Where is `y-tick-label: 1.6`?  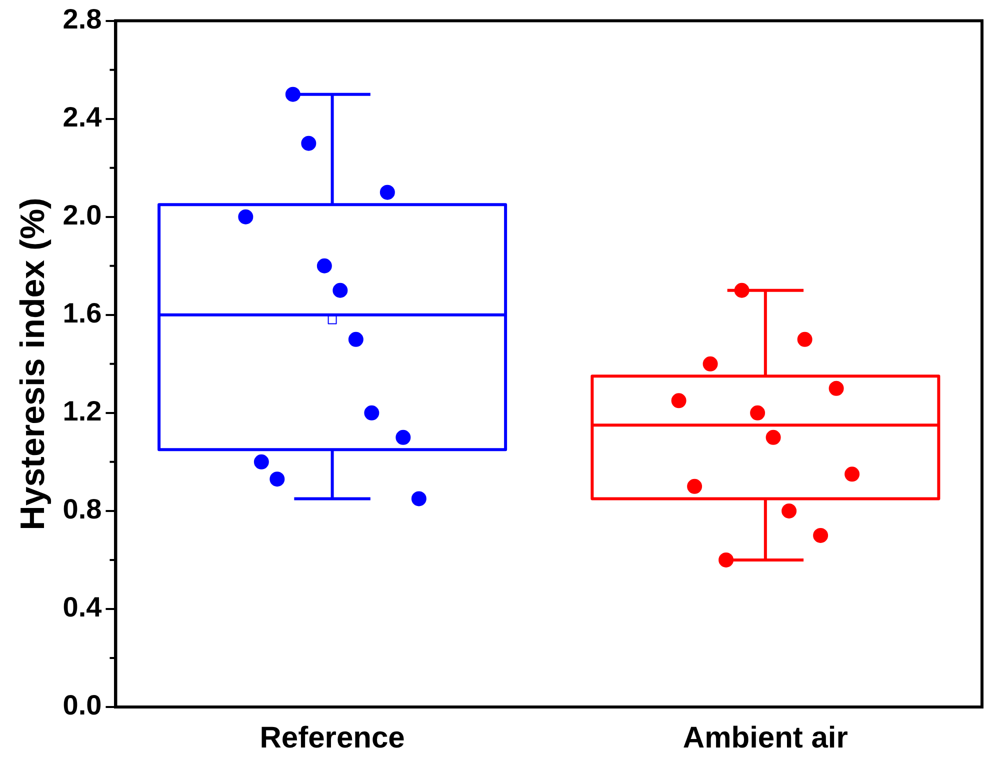 y-tick-label: 1.6 is located at coordinates (82, 313).